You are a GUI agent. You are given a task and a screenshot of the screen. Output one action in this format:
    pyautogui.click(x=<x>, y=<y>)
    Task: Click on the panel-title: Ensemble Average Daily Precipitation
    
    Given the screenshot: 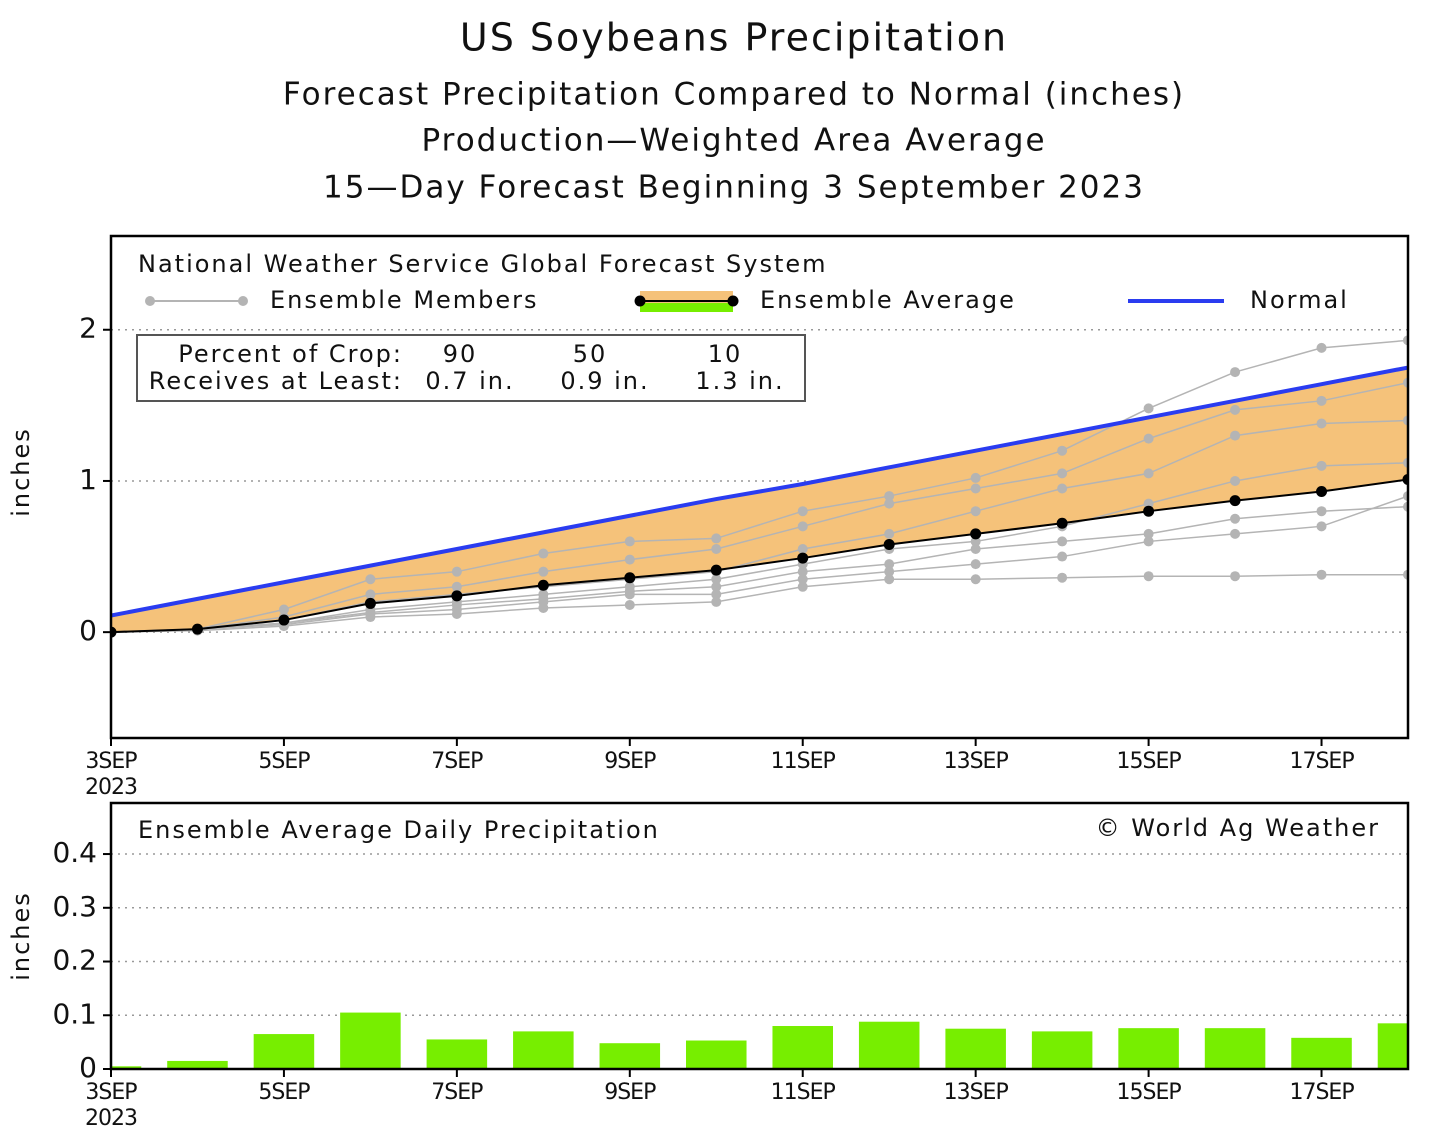 What is the action you would take?
    pyautogui.click(x=399, y=830)
    